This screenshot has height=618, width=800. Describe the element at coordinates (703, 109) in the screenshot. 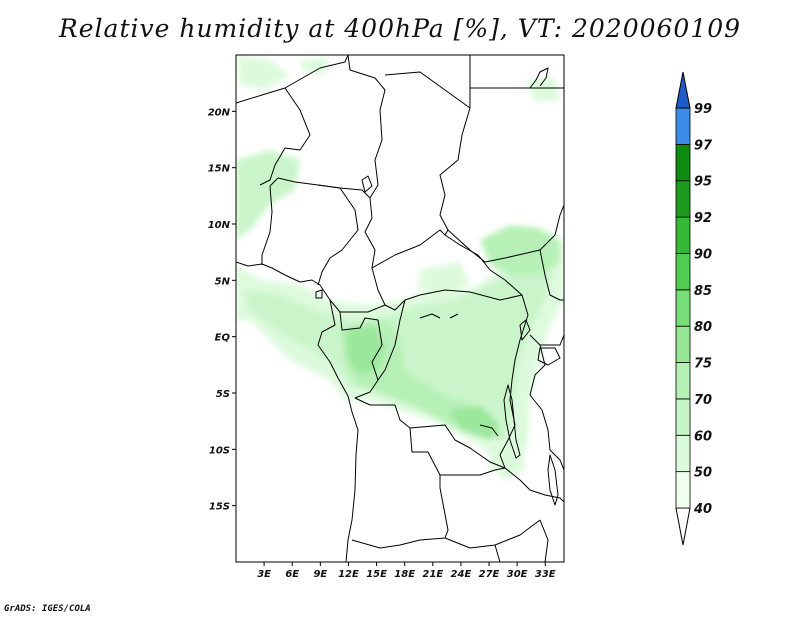

I see `colorbar-label: 99` at that location.